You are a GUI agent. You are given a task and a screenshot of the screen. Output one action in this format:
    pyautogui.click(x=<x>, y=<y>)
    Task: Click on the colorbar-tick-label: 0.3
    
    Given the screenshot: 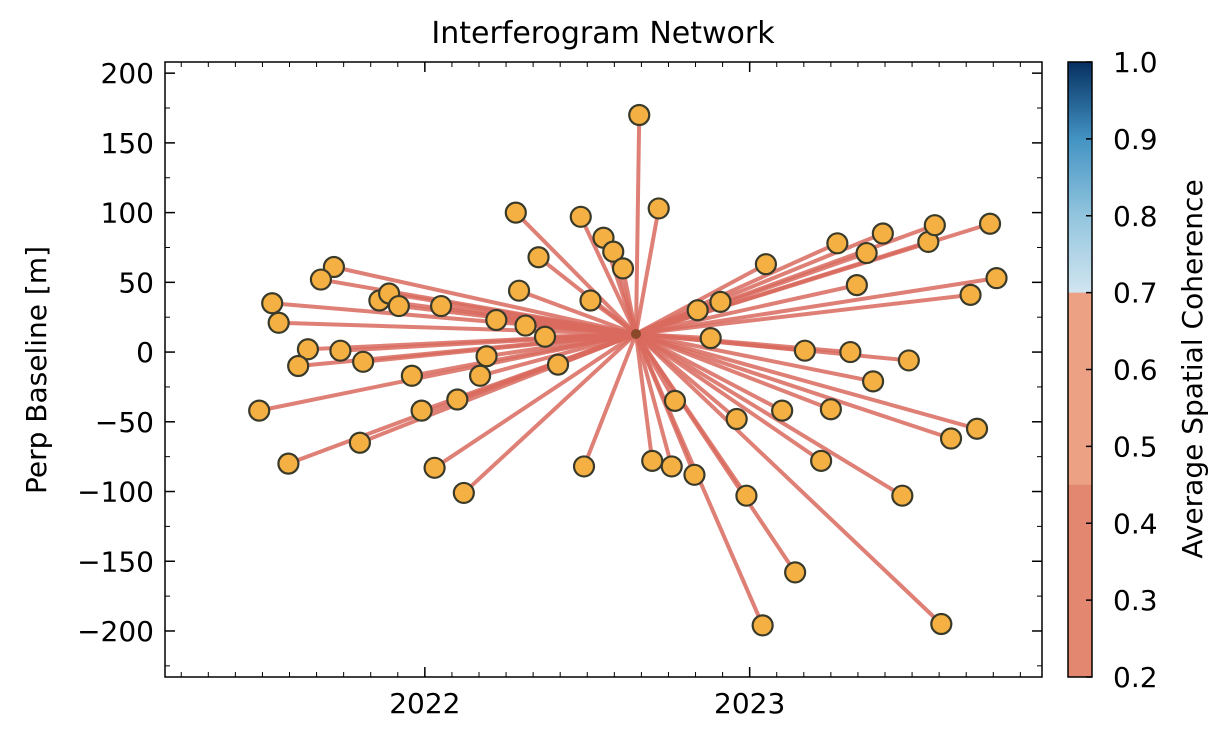 What is the action you would take?
    pyautogui.click(x=1135, y=600)
    